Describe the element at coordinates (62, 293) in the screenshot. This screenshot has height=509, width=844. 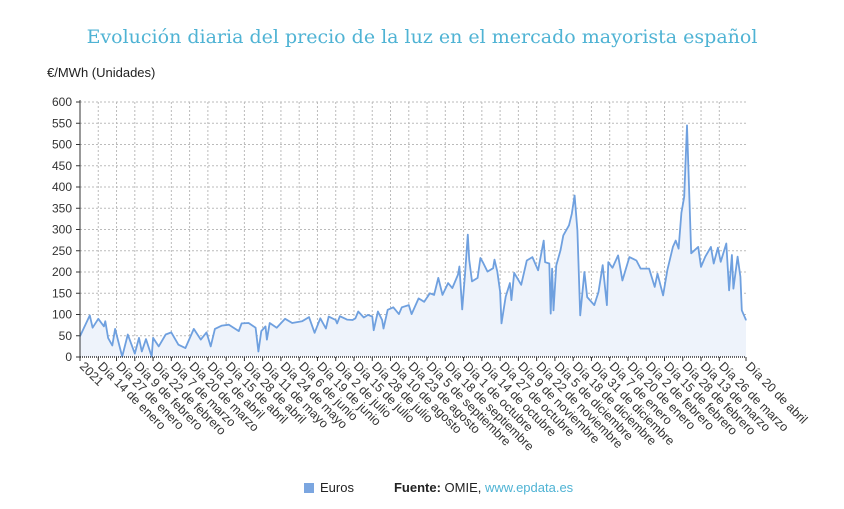
I see `y-tick-label: 150` at that location.